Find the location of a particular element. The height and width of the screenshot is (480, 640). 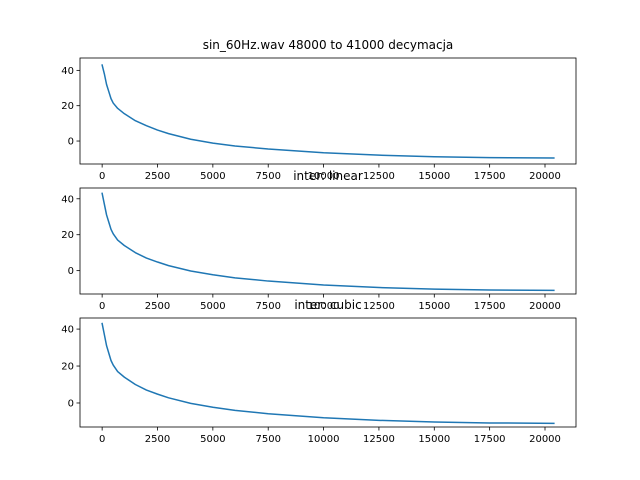

subplot-3-title: inter: cubic is located at coordinates (327, 305).